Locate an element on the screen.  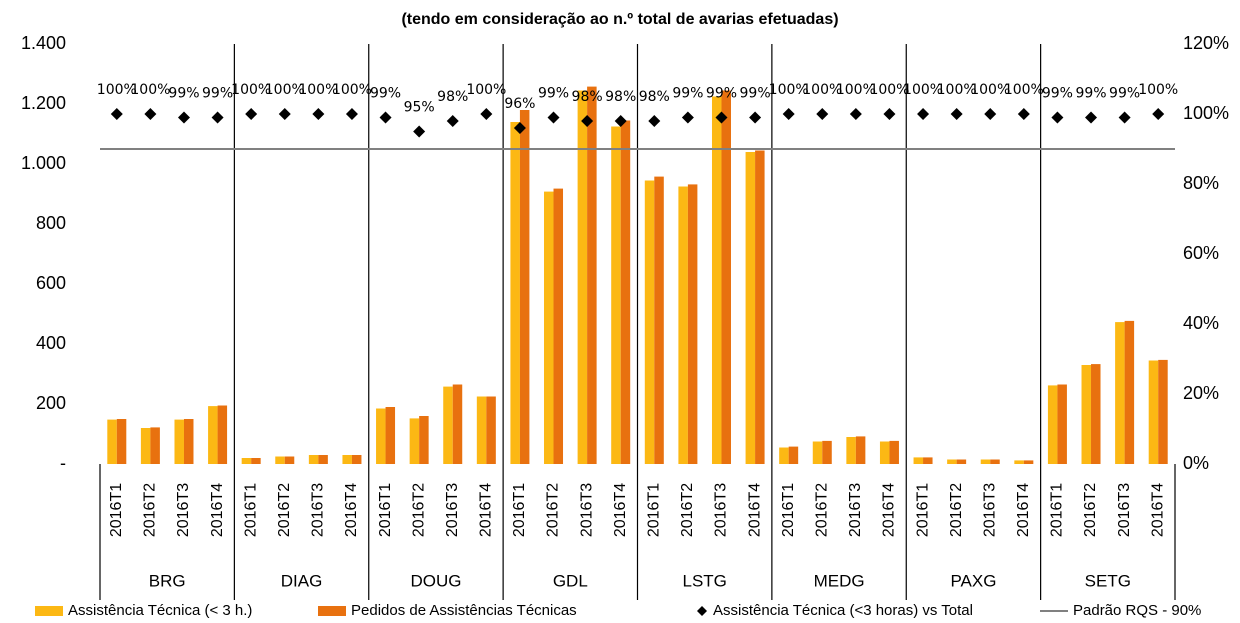
value-label: 98% is located at coordinates (452, 97).